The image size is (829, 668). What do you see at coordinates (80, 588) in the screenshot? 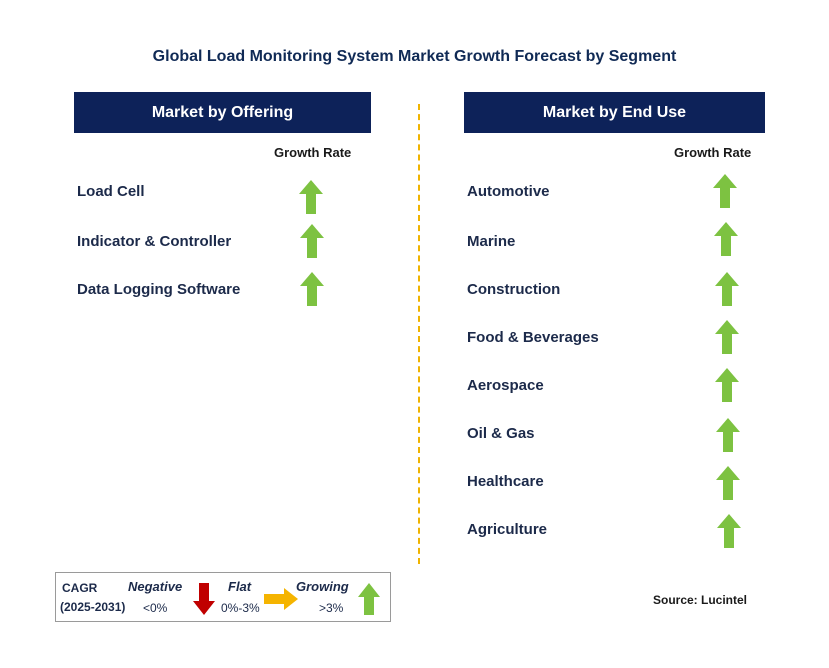
I see `legend-cagr-label: CAGR` at bounding box center [80, 588].